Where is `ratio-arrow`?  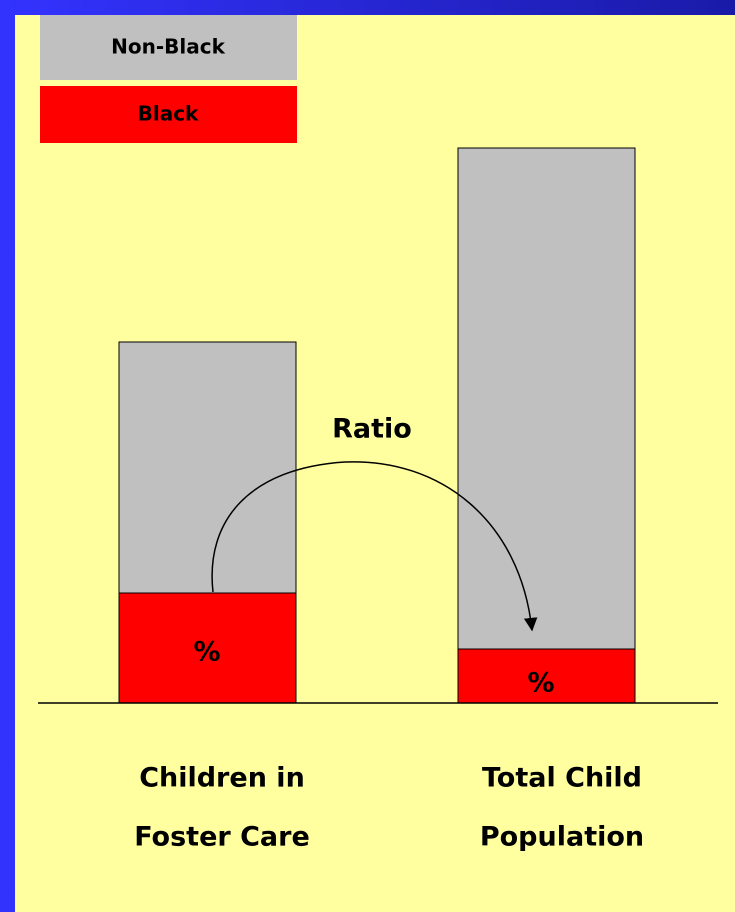
ratio-arrow is located at coordinates (374, 546).